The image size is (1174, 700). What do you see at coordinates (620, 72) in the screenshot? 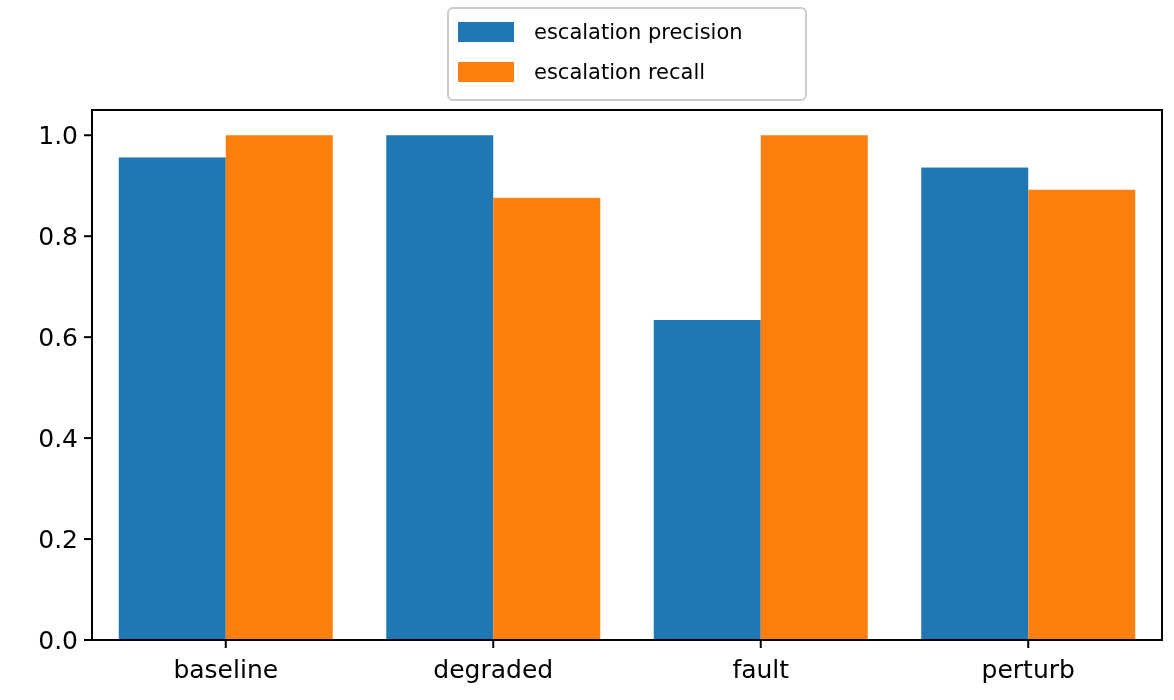
I see `legend-label: escalation recall` at bounding box center [620, 72].